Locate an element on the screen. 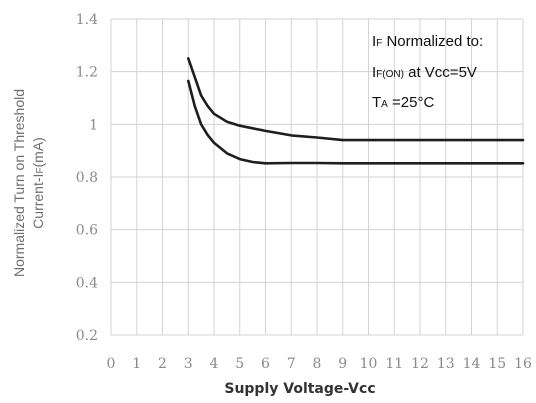 This screenshot has height=403, width=536. x-tick-label: 6 is located at coordinates (265, 364).